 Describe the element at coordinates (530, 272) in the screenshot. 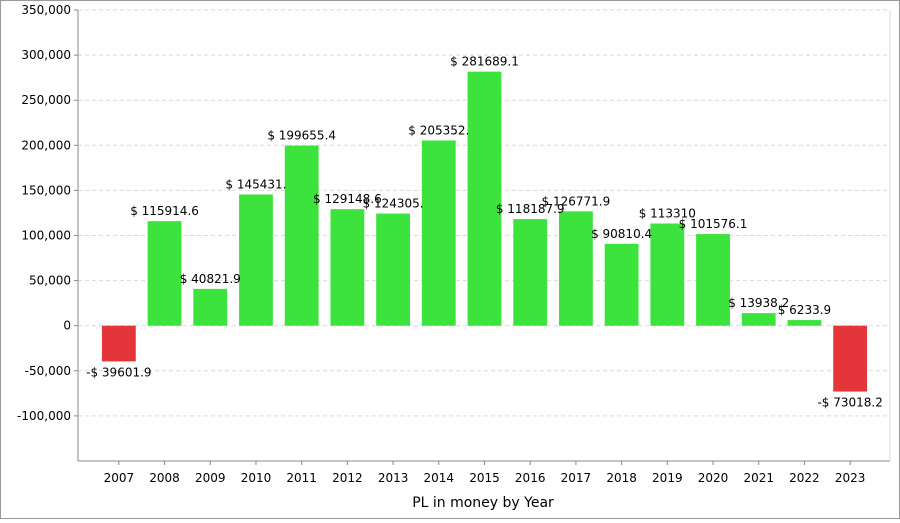

I see `bar-2016` at that location.